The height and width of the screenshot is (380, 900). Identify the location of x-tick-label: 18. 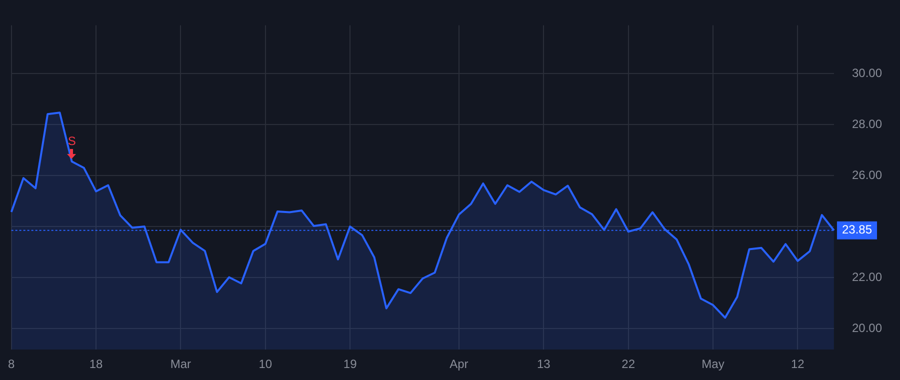
(96, 364).